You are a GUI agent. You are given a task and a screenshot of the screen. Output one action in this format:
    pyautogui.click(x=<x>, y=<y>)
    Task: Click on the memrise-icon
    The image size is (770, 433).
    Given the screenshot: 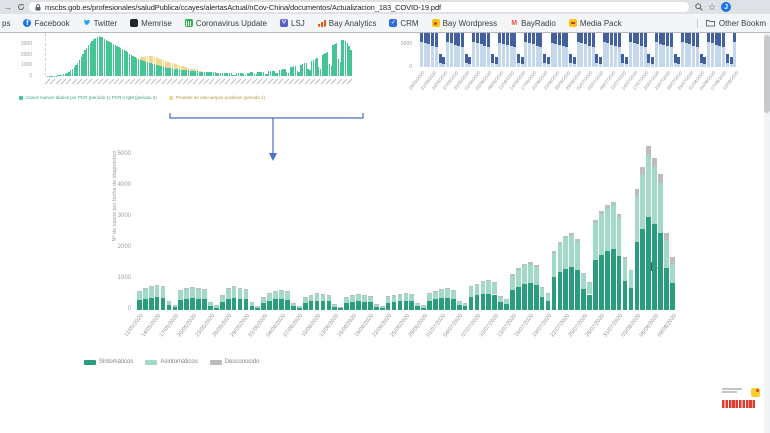 What is the action you would take?
    pyautogui.click(x=134, y=23)
    